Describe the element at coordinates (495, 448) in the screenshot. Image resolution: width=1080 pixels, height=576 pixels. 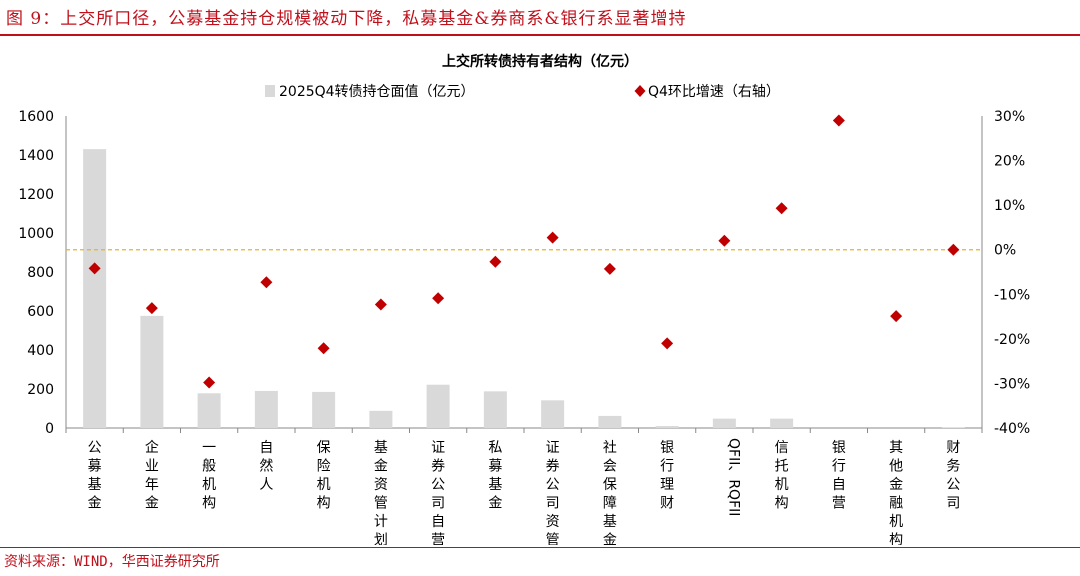
I see `x-category-char: 私` at that location.